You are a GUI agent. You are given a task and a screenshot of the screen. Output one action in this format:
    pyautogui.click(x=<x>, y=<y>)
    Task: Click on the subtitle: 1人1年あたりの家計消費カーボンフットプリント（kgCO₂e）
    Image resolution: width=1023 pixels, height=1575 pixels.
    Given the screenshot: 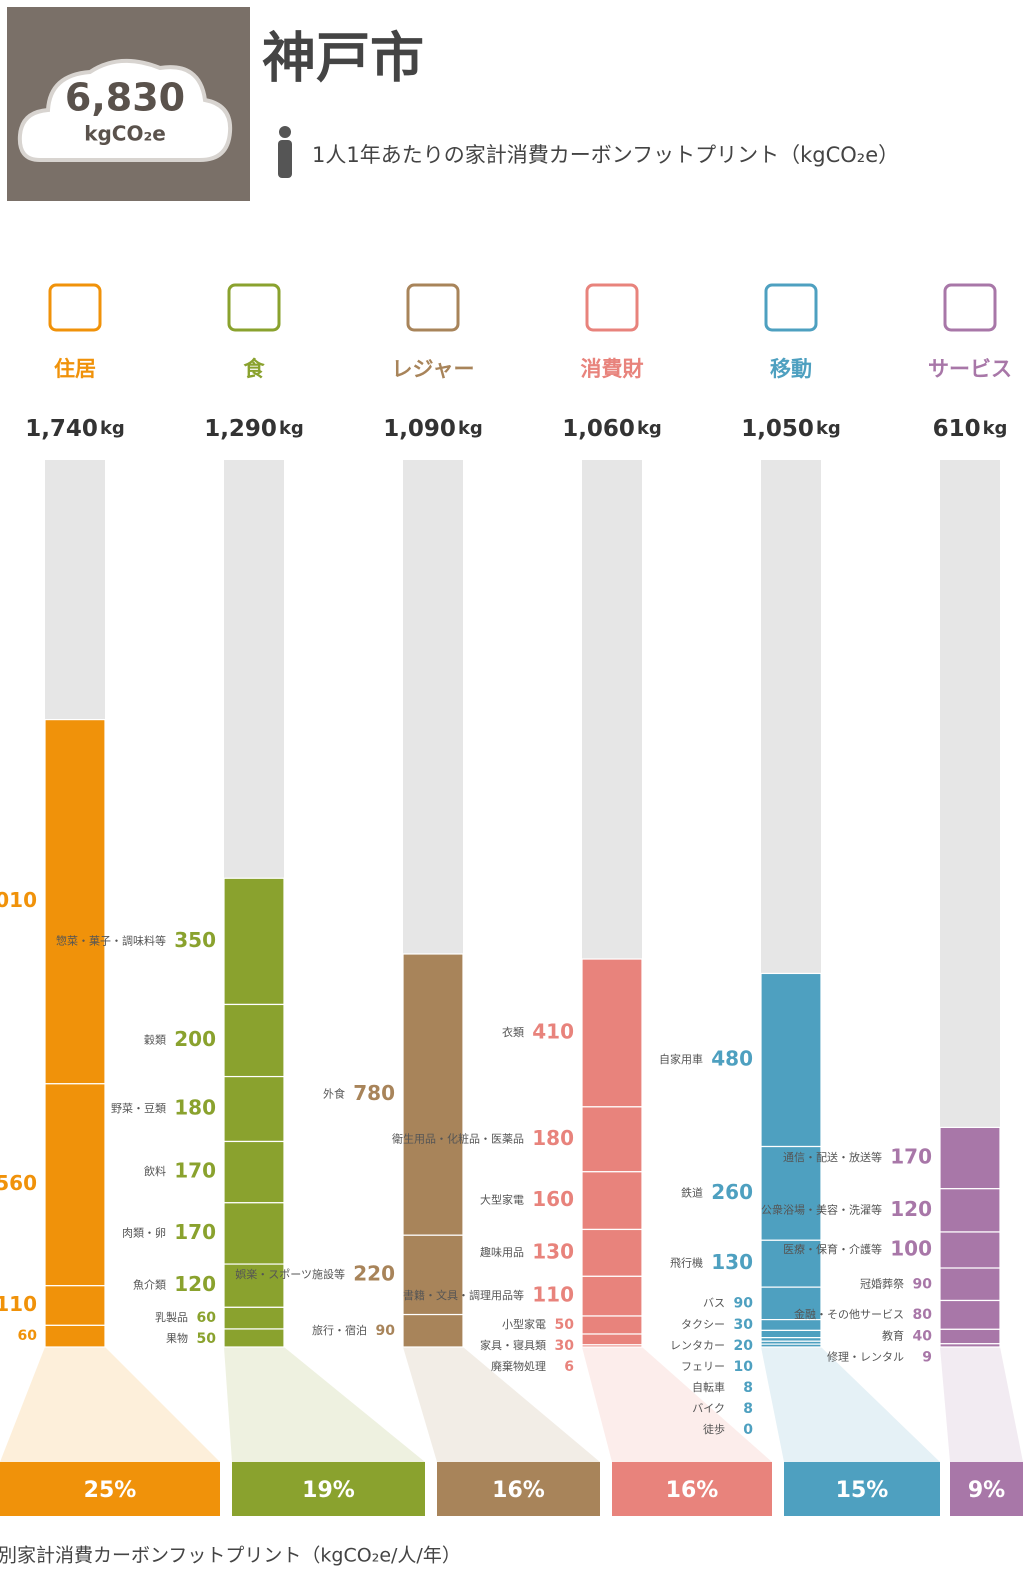 What is the action you would take?
    pyautogui.click(x=605, y=155)
    